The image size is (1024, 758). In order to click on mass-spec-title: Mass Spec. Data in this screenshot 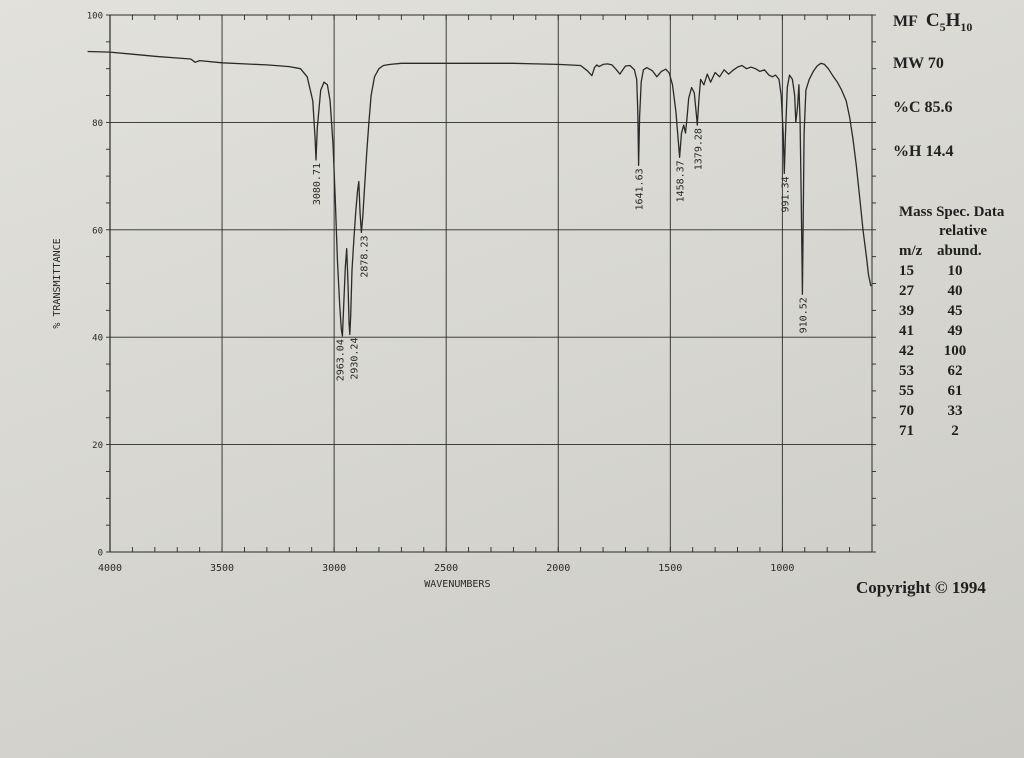, I will do `click(952, 212)`.